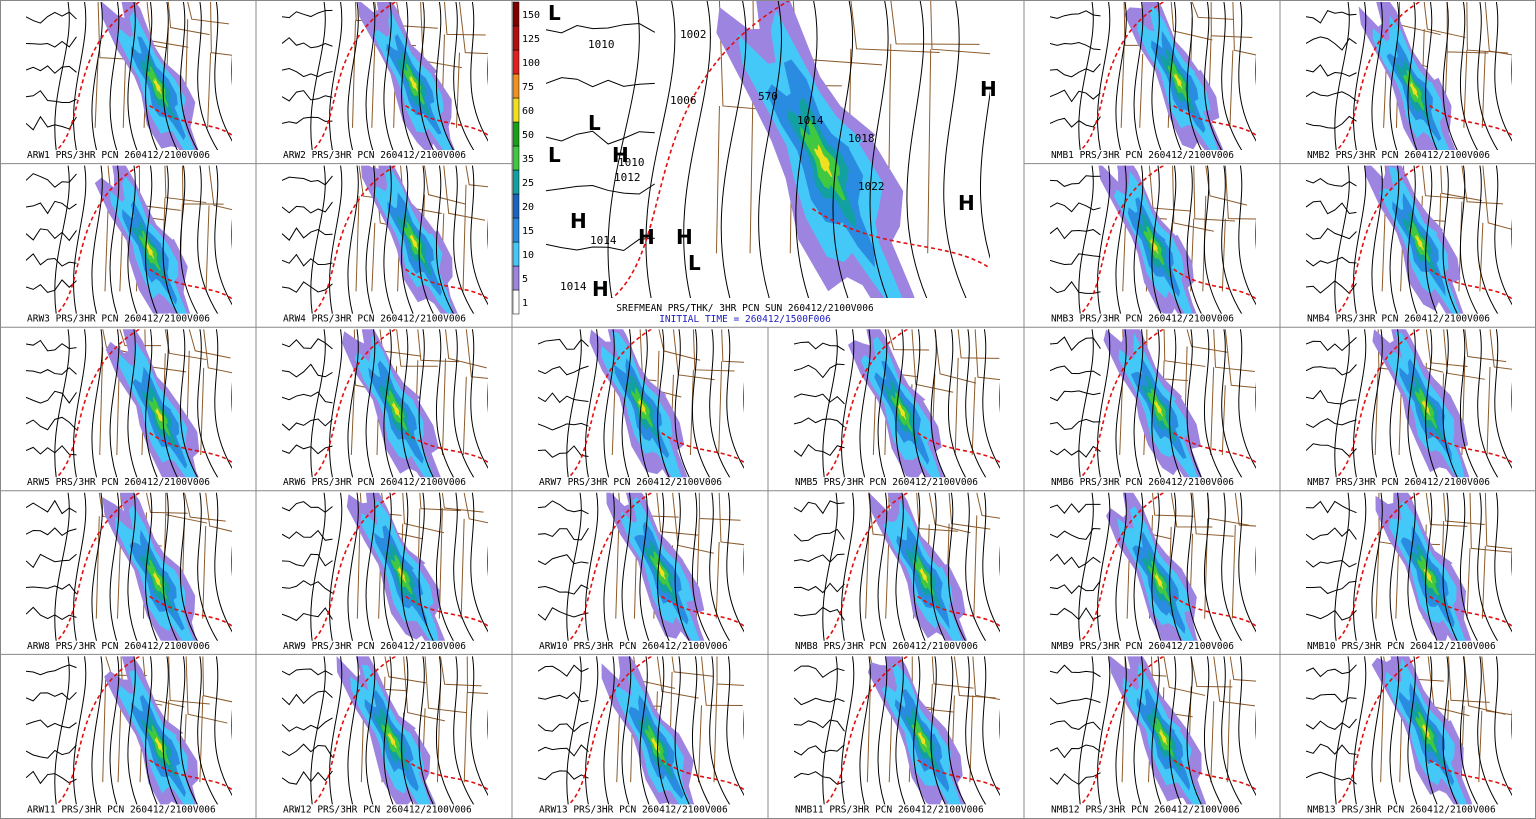  Describe the element at coordinates (627, 177) in the screenshot. I see `contour-label: 1012` at that location.